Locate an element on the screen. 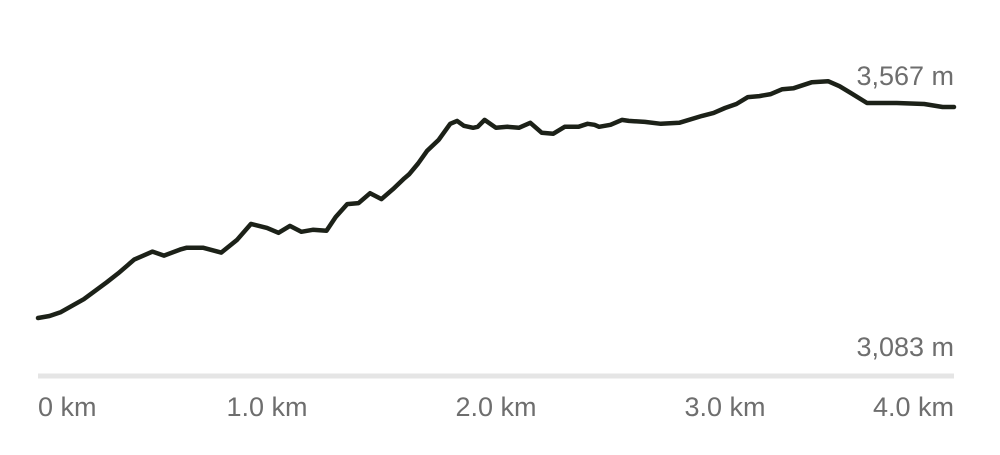  x-axis-tick-labels: 0 km 1.0 km 2.0 km 3.0 km 4.0 km is located at coordinates (496, 407).